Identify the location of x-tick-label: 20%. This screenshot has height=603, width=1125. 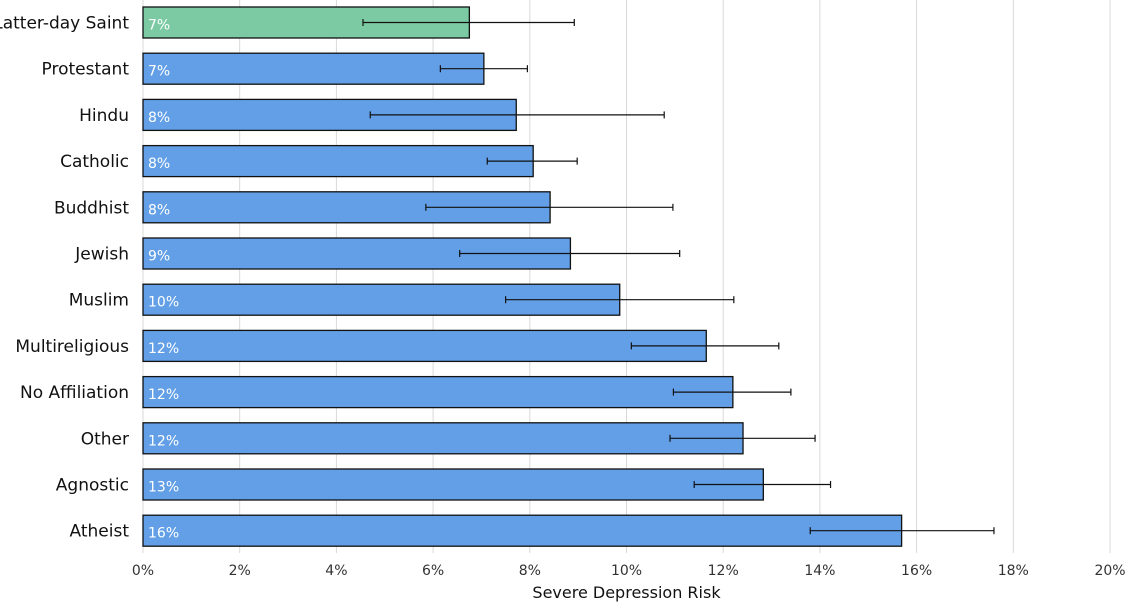
(1109, 571).